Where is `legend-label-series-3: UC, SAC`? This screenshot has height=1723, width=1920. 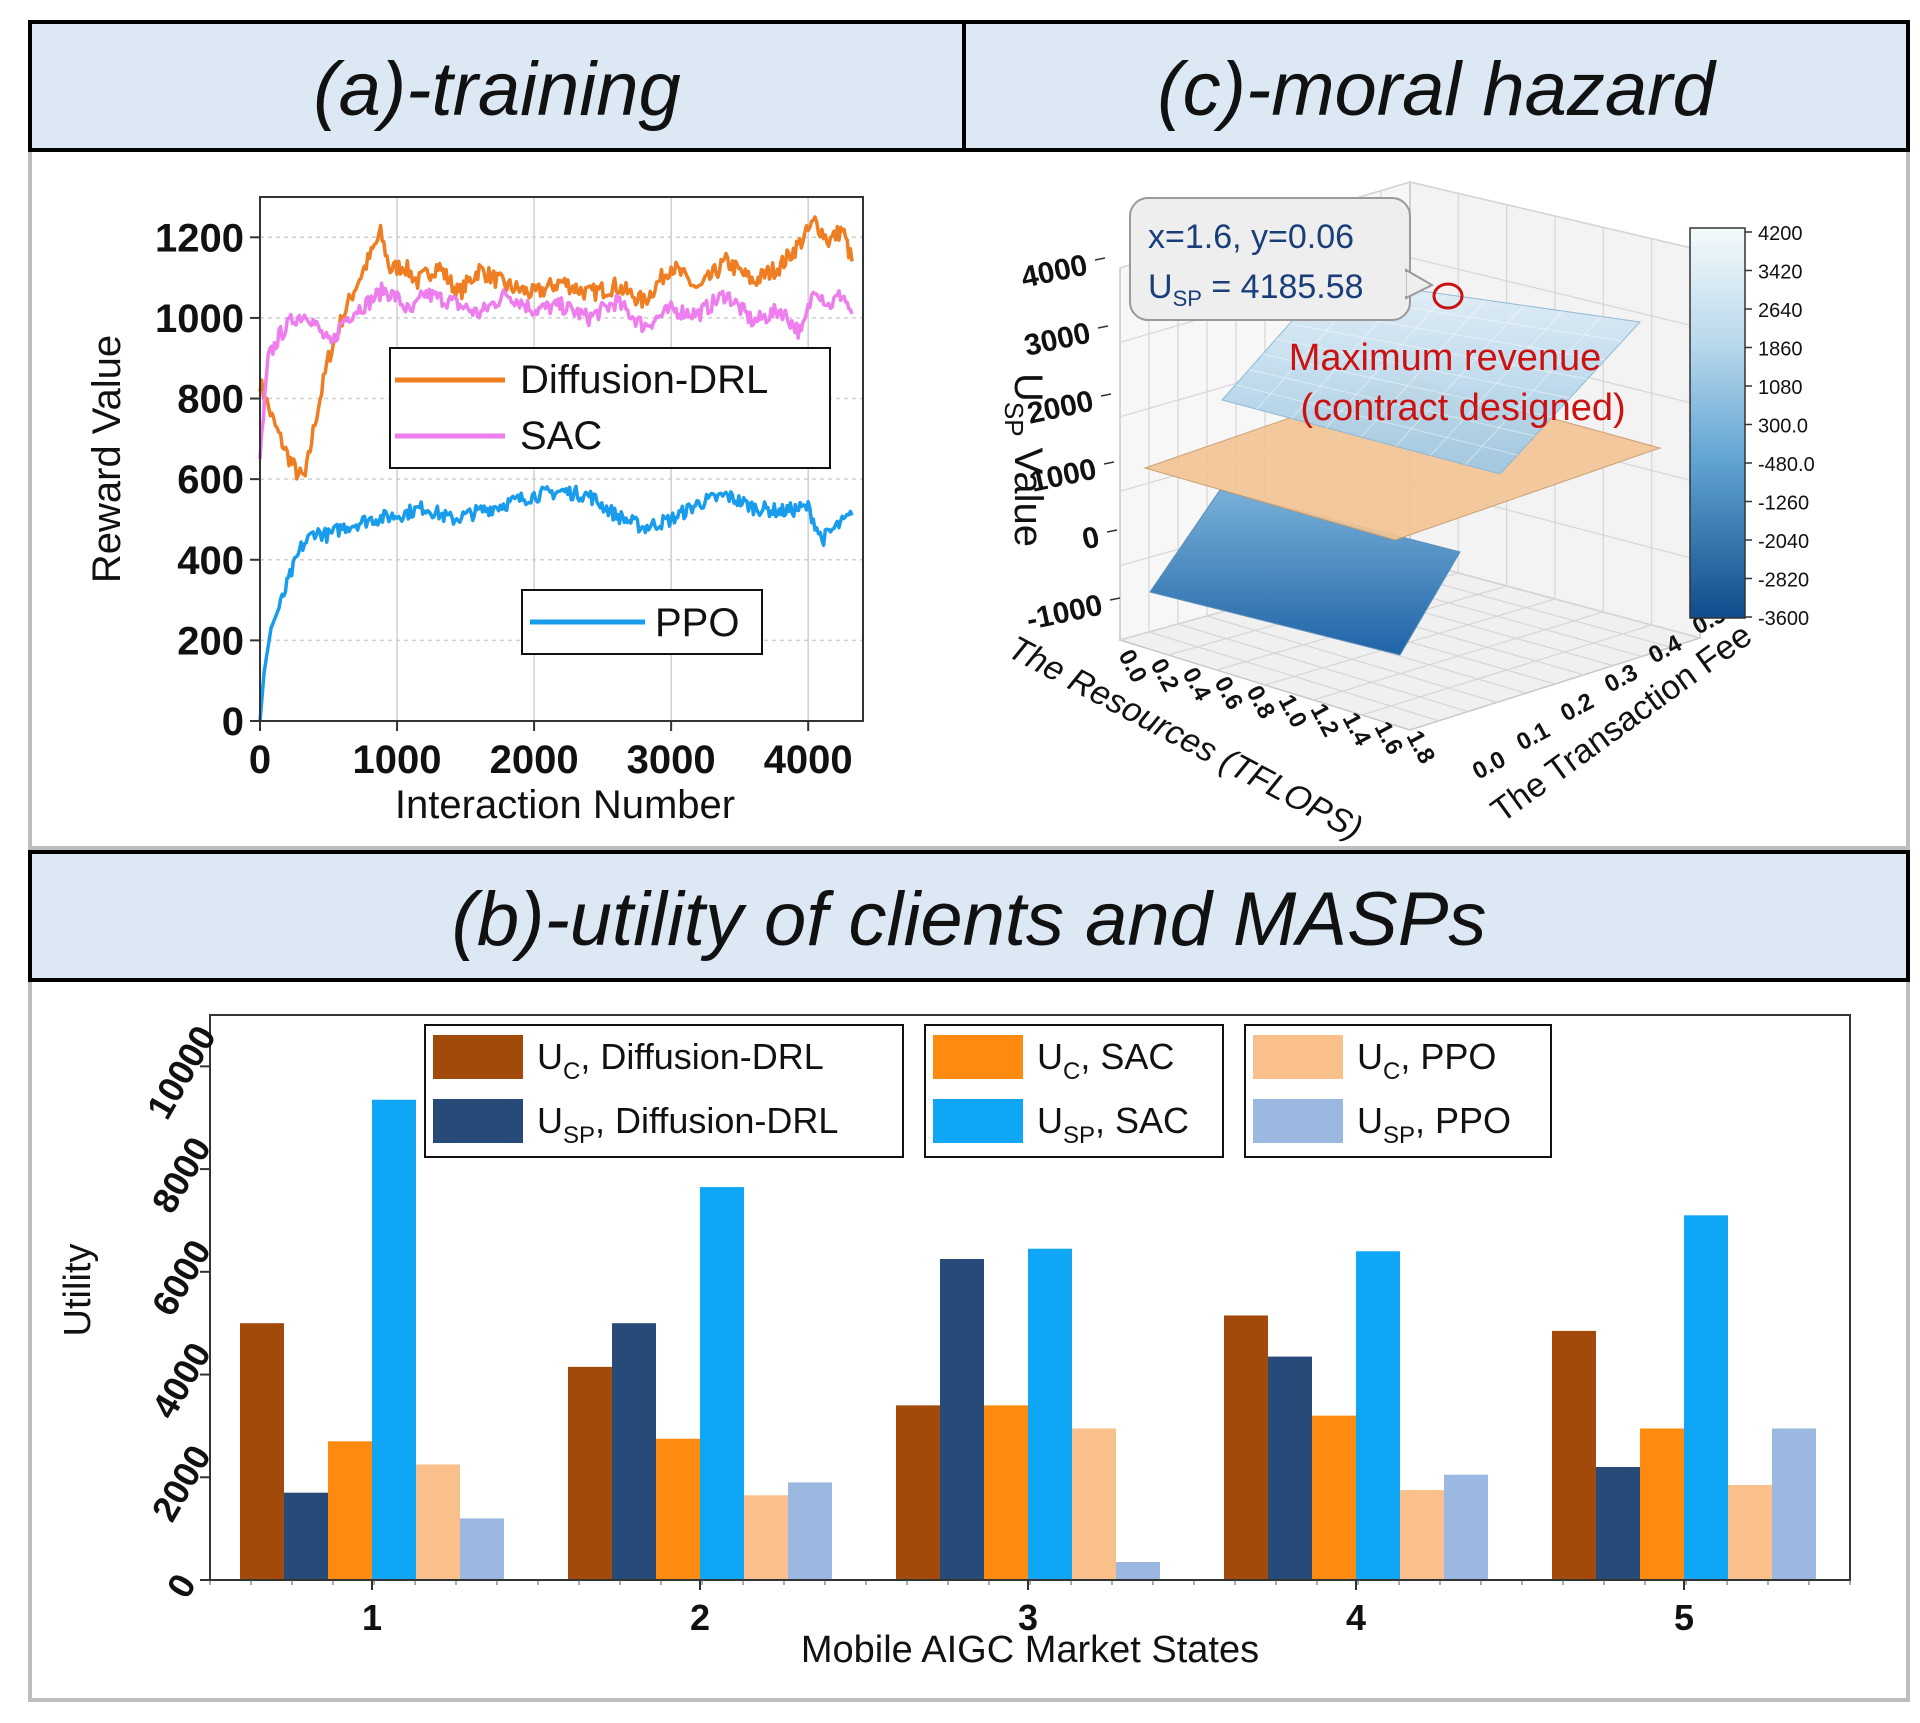 legend-label-series-3: UC, SAC is located at coordinates (1105, 1060).